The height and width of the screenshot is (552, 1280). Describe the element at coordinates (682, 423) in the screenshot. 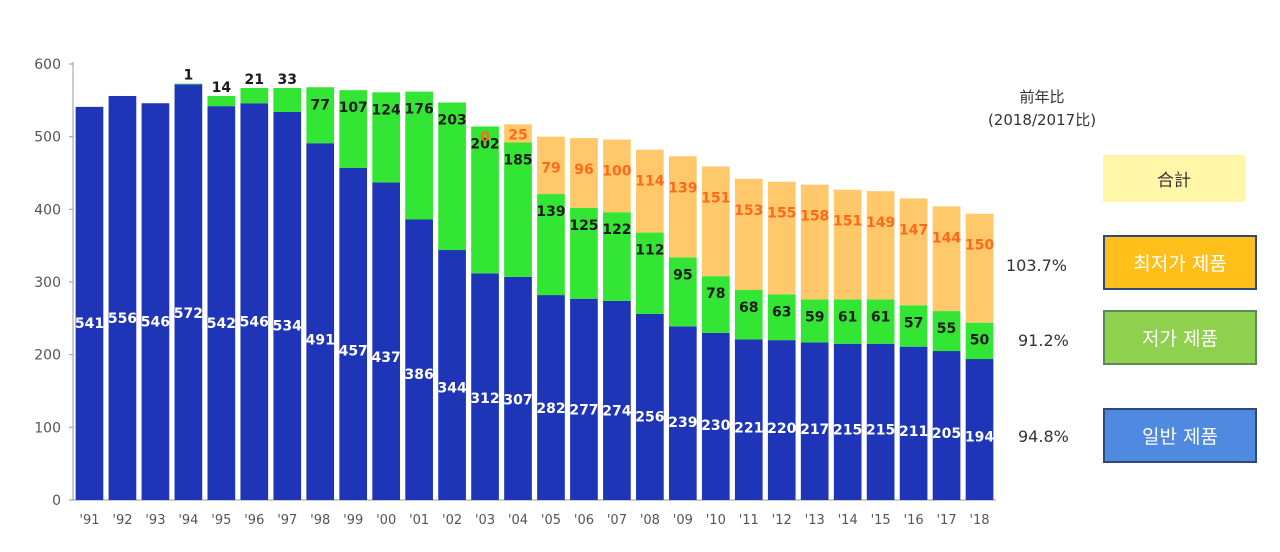

I see `data-label: 239` at that location.